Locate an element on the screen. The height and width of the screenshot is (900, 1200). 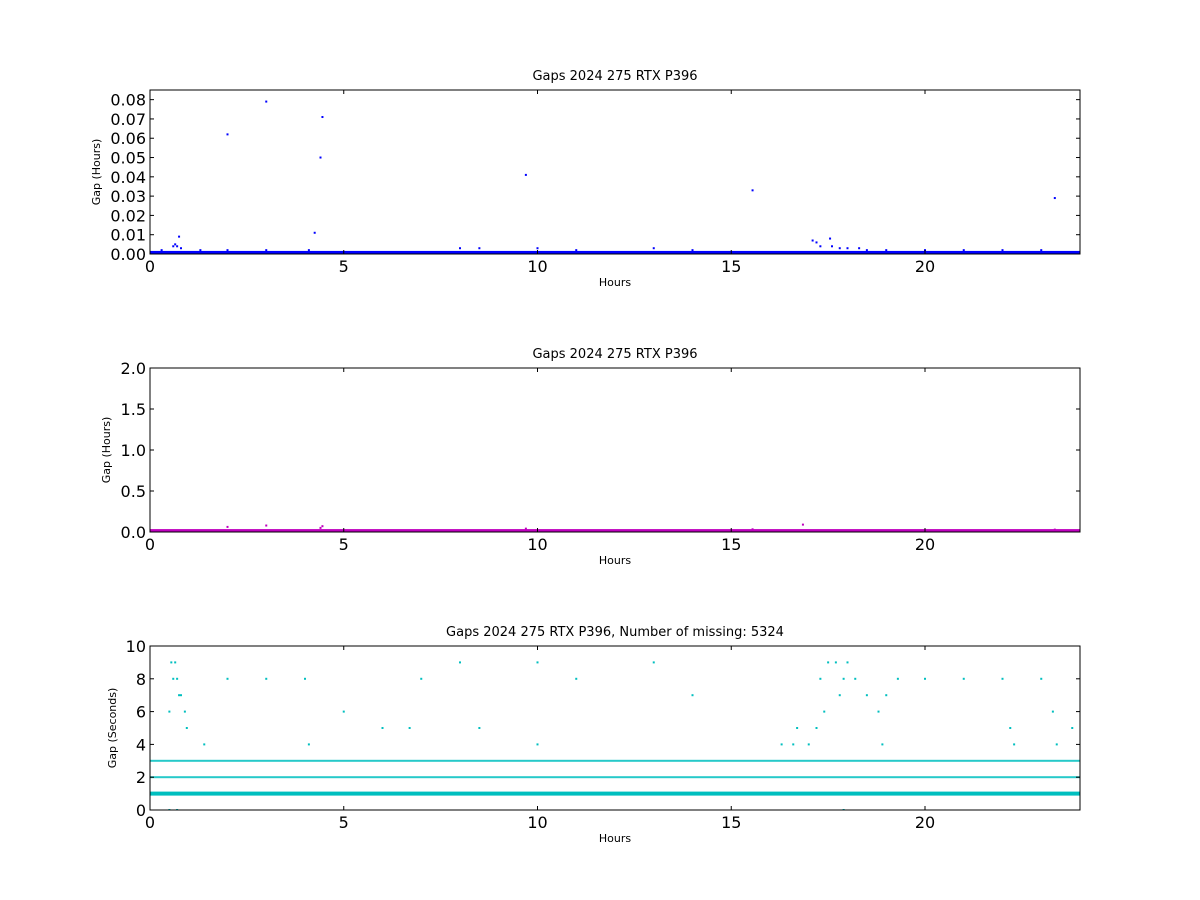
y-tick-label: 0.0 is located at coordinates (133, 532).